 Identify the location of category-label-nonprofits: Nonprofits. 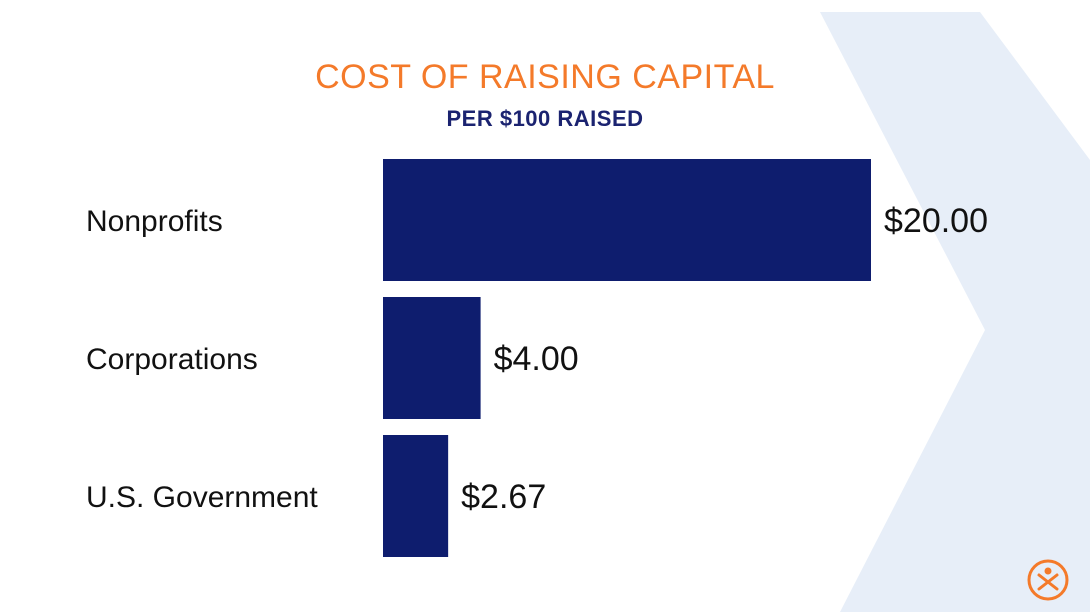
(154, 221).